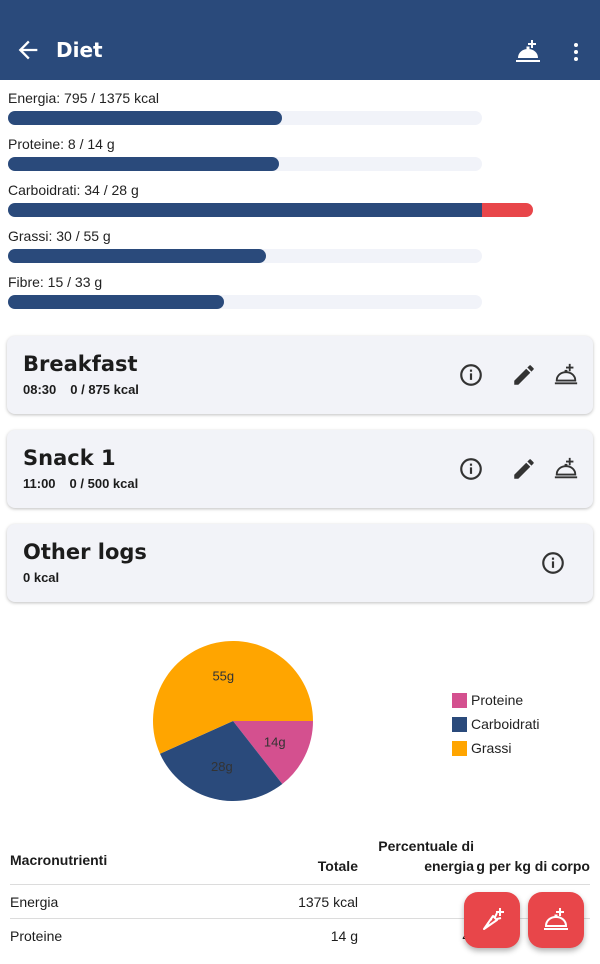  I want to click on add-meal-fab, so click(556, 920).